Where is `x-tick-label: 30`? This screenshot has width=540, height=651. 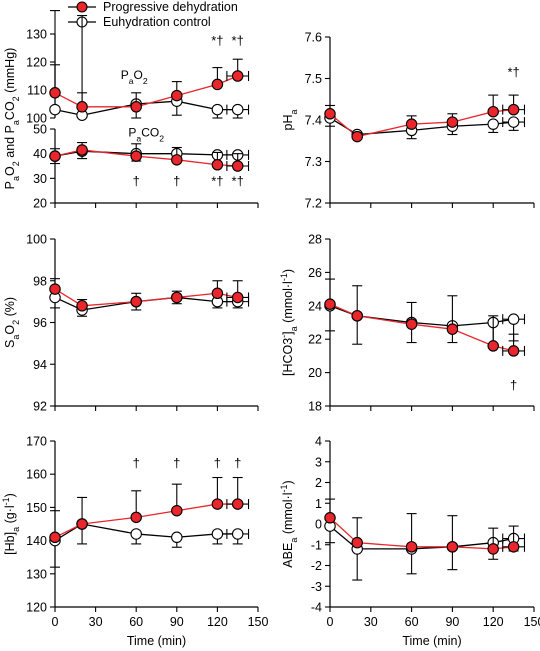
x-tick-label: 30 is located at coordinates (371, 622).